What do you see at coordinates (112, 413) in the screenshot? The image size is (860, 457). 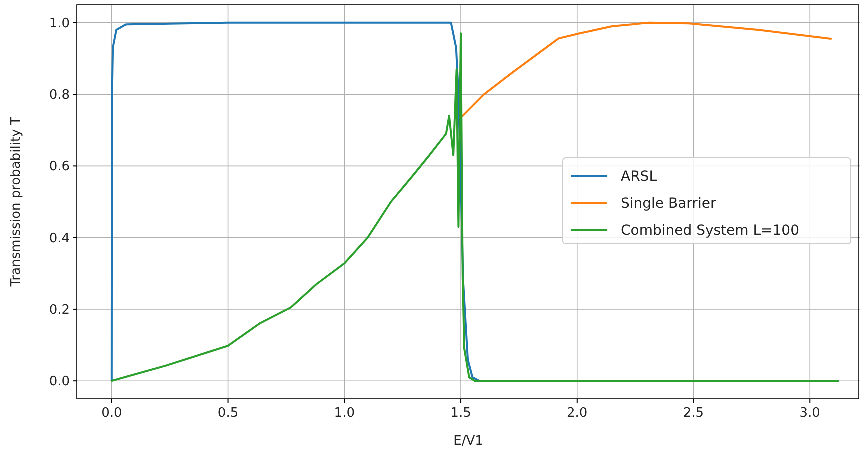 I see `x-tick-label: 0.0` at bounding box center [112, 413].